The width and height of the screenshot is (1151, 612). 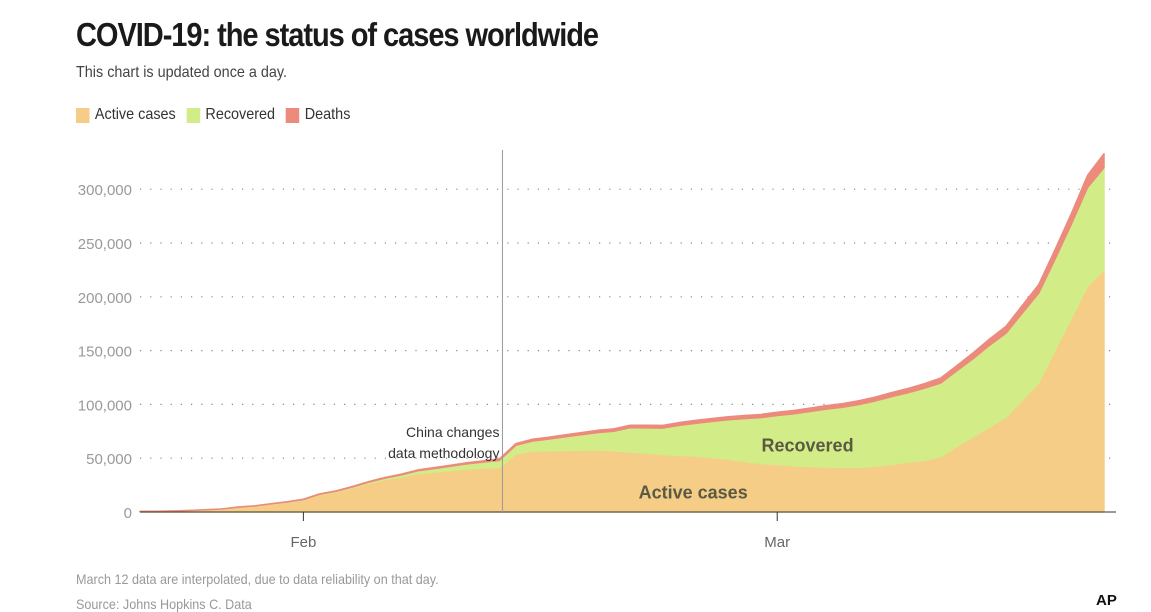 I want to click on source-note: Source: Johns Hopkins C. Data, so click(x=164, y=604).